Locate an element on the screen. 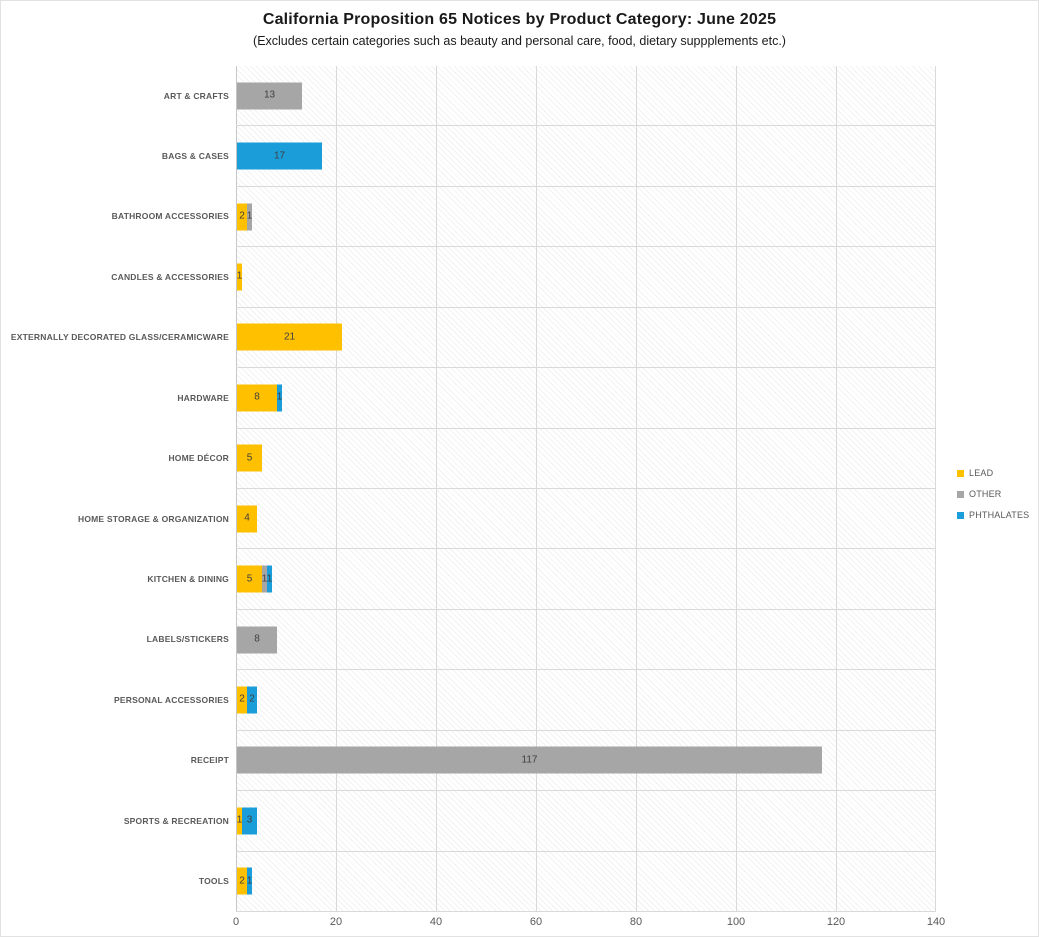 This screenshot has width=1039, height=937. category-row: 5 is located at coordinates (586, 459).